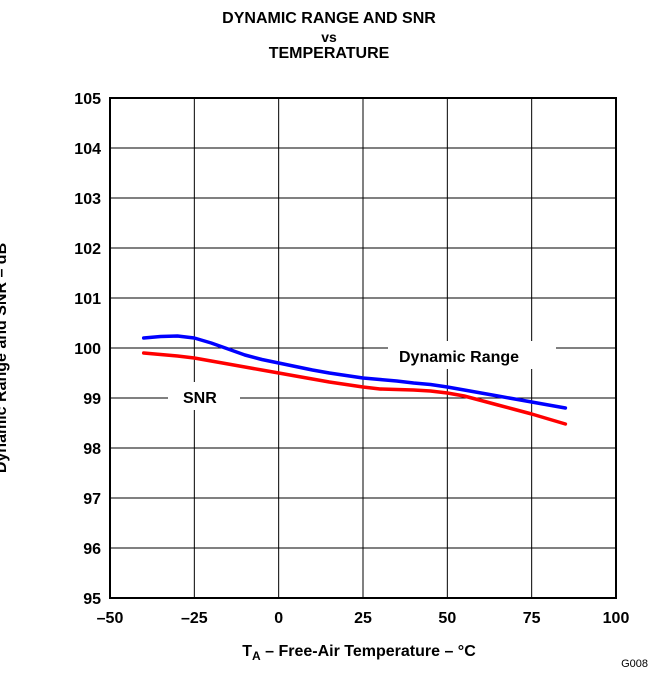  What do you see at coordinates (87, 349) in the screenshot?
I see `y-tick-label: 100` at bounding box center [87, 349].